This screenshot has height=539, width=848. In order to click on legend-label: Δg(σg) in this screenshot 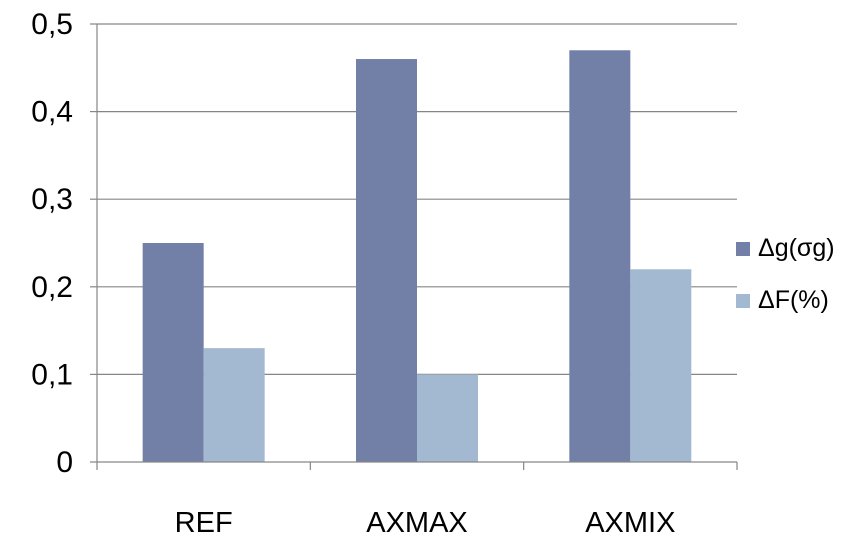, I will do `click(796, 248)`.